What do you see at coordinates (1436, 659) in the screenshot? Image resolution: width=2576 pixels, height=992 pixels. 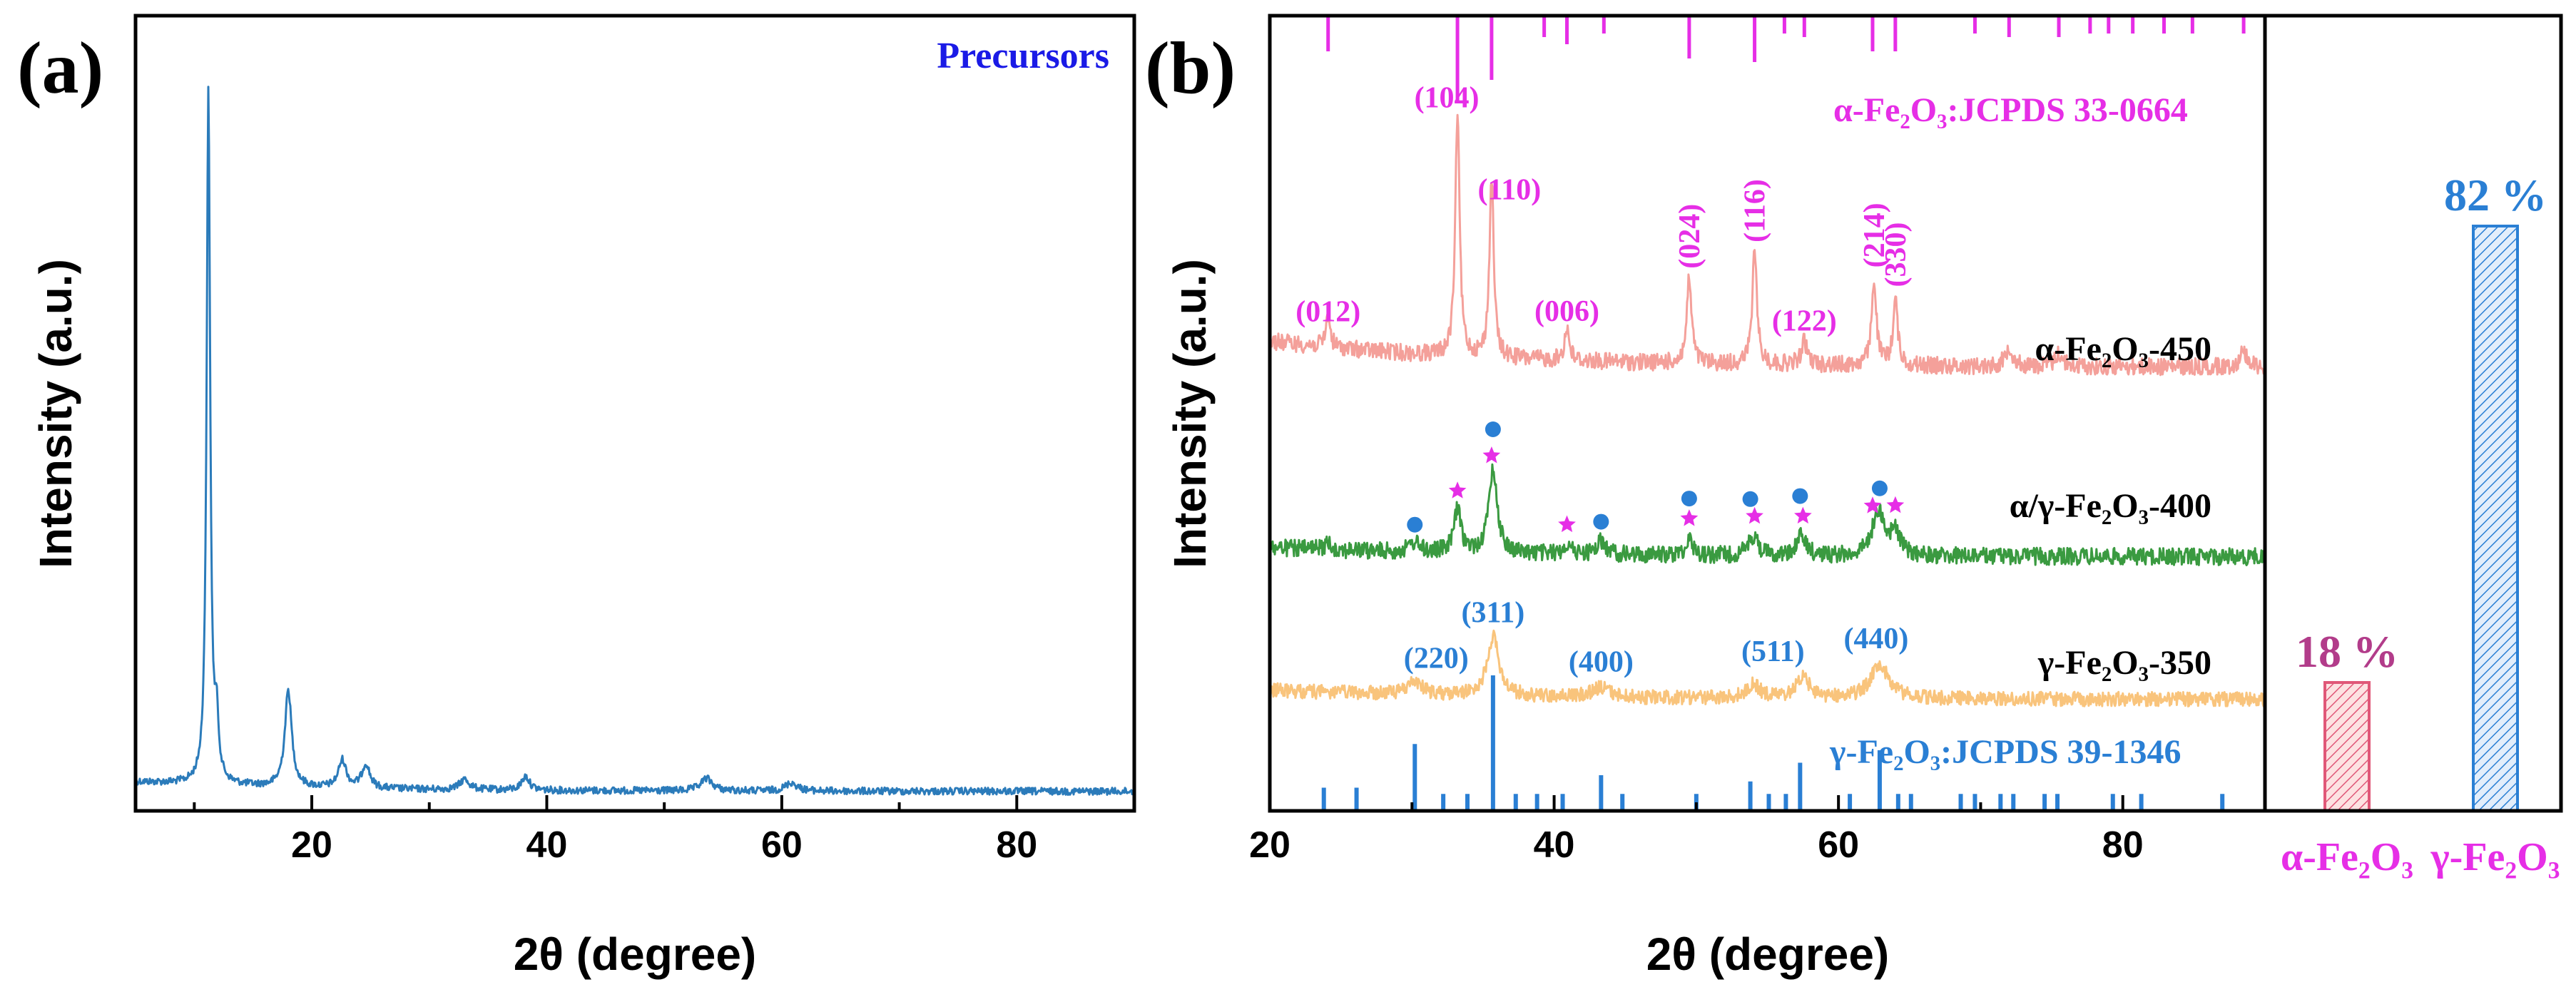 I see `gamma-peak-label: (220)` at bounding box center [1436, 659].